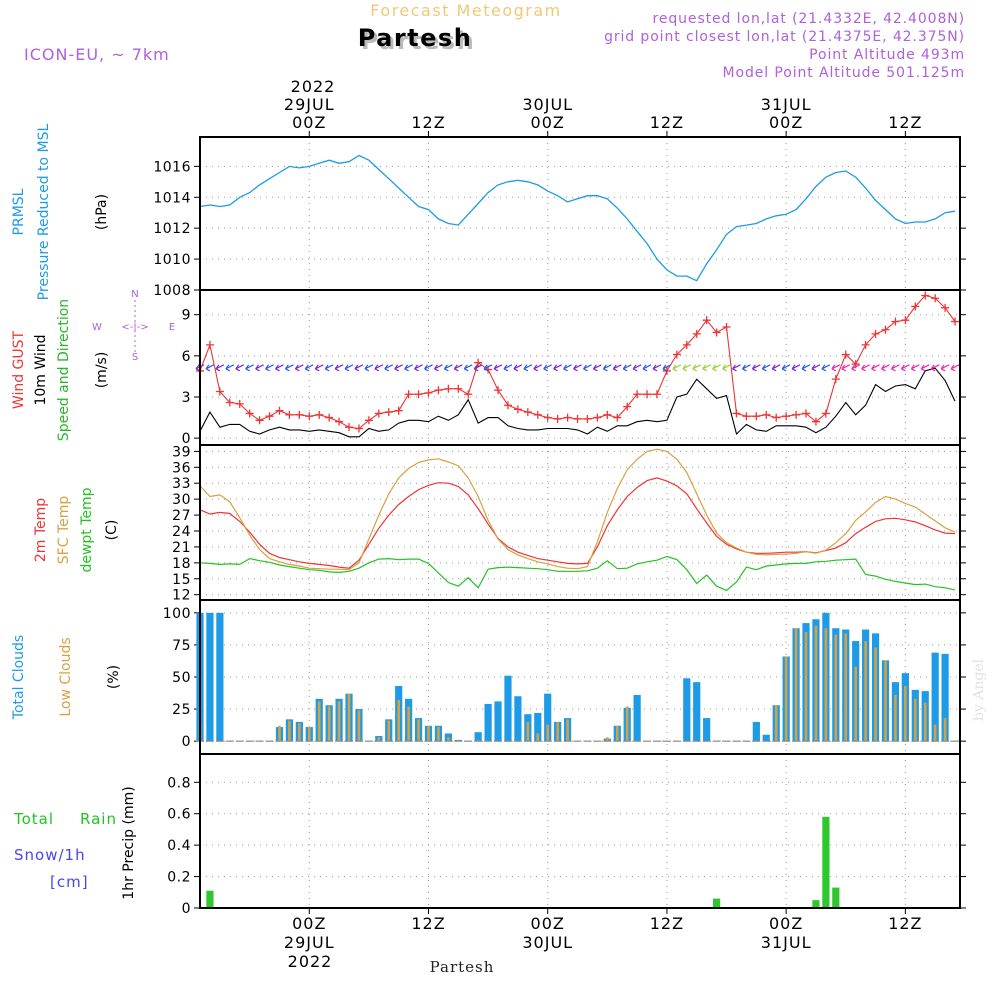 This screenshot has height=1000, width=1000. I want to click on temp-unit: (C), so click(112, 530).